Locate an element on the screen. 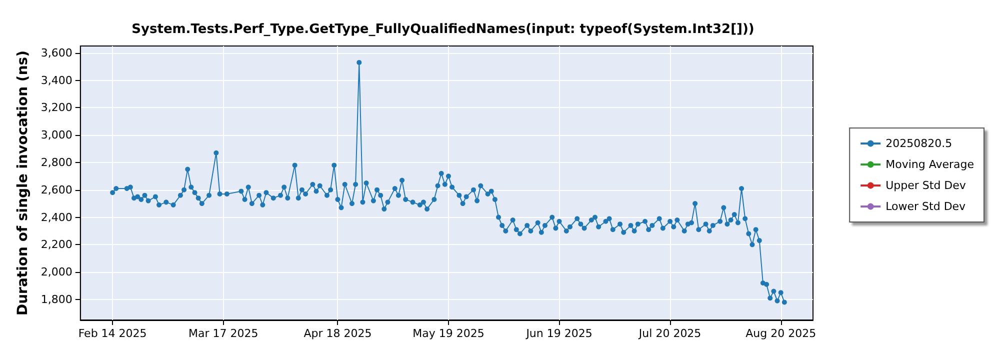 This screenshot has height=350, width=1000. y-tick-label: 2,600 is located at coordinates (56, 189).